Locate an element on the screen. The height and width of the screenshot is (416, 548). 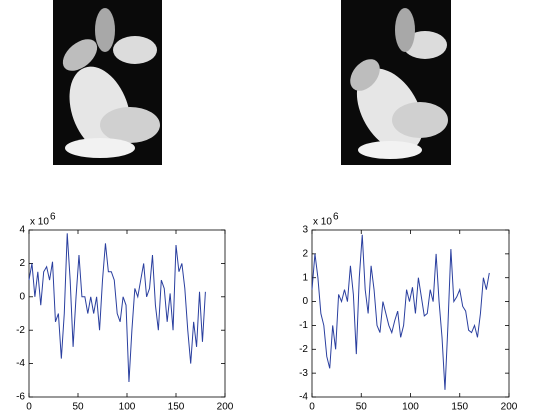
y-tick-label: -1 is located at coordinates (303, 325).